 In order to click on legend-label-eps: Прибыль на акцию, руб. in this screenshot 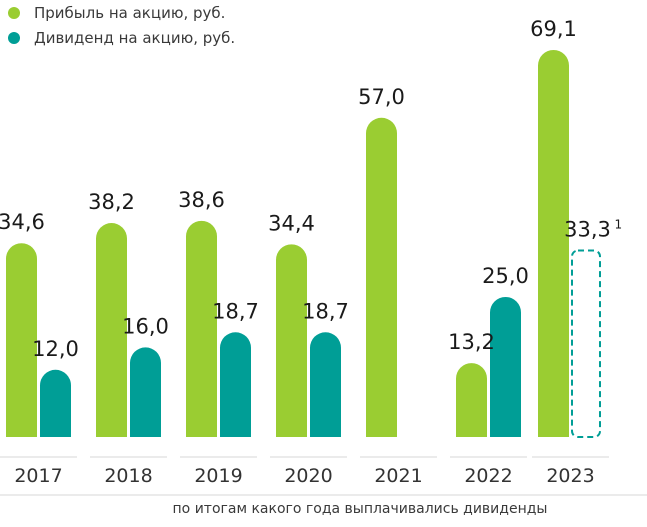, I will do `click(130, 13)`.